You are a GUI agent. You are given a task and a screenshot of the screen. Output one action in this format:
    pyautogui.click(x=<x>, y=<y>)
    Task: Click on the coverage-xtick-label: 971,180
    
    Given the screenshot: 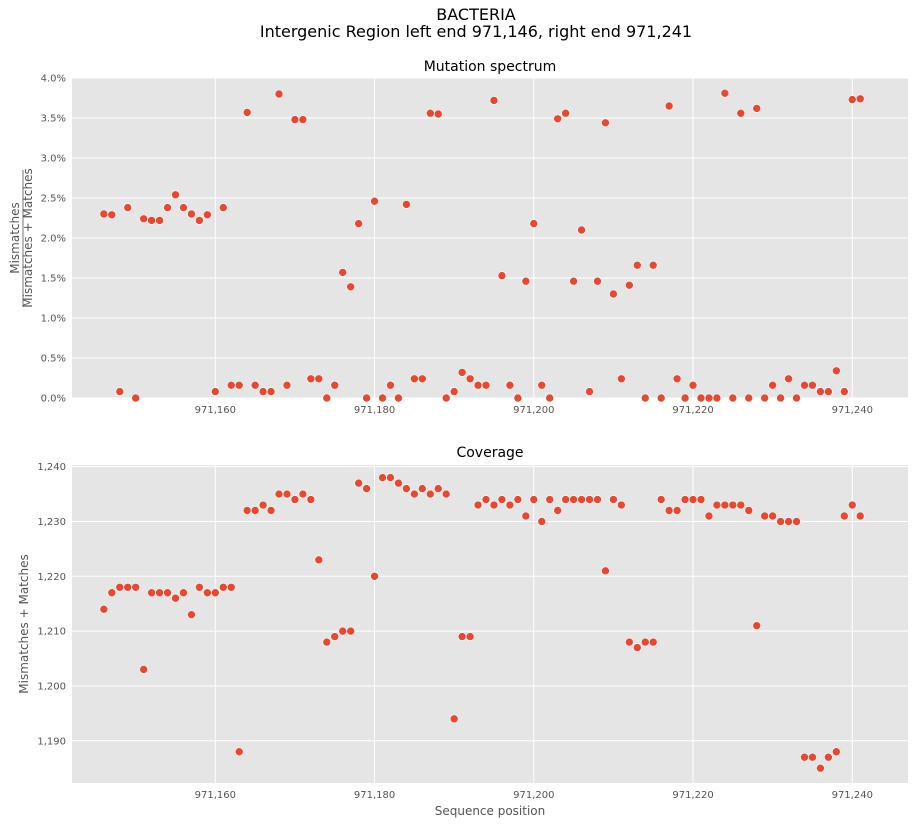 What is the action you would take?
    pyautogui.click(x=374, y=795)
    